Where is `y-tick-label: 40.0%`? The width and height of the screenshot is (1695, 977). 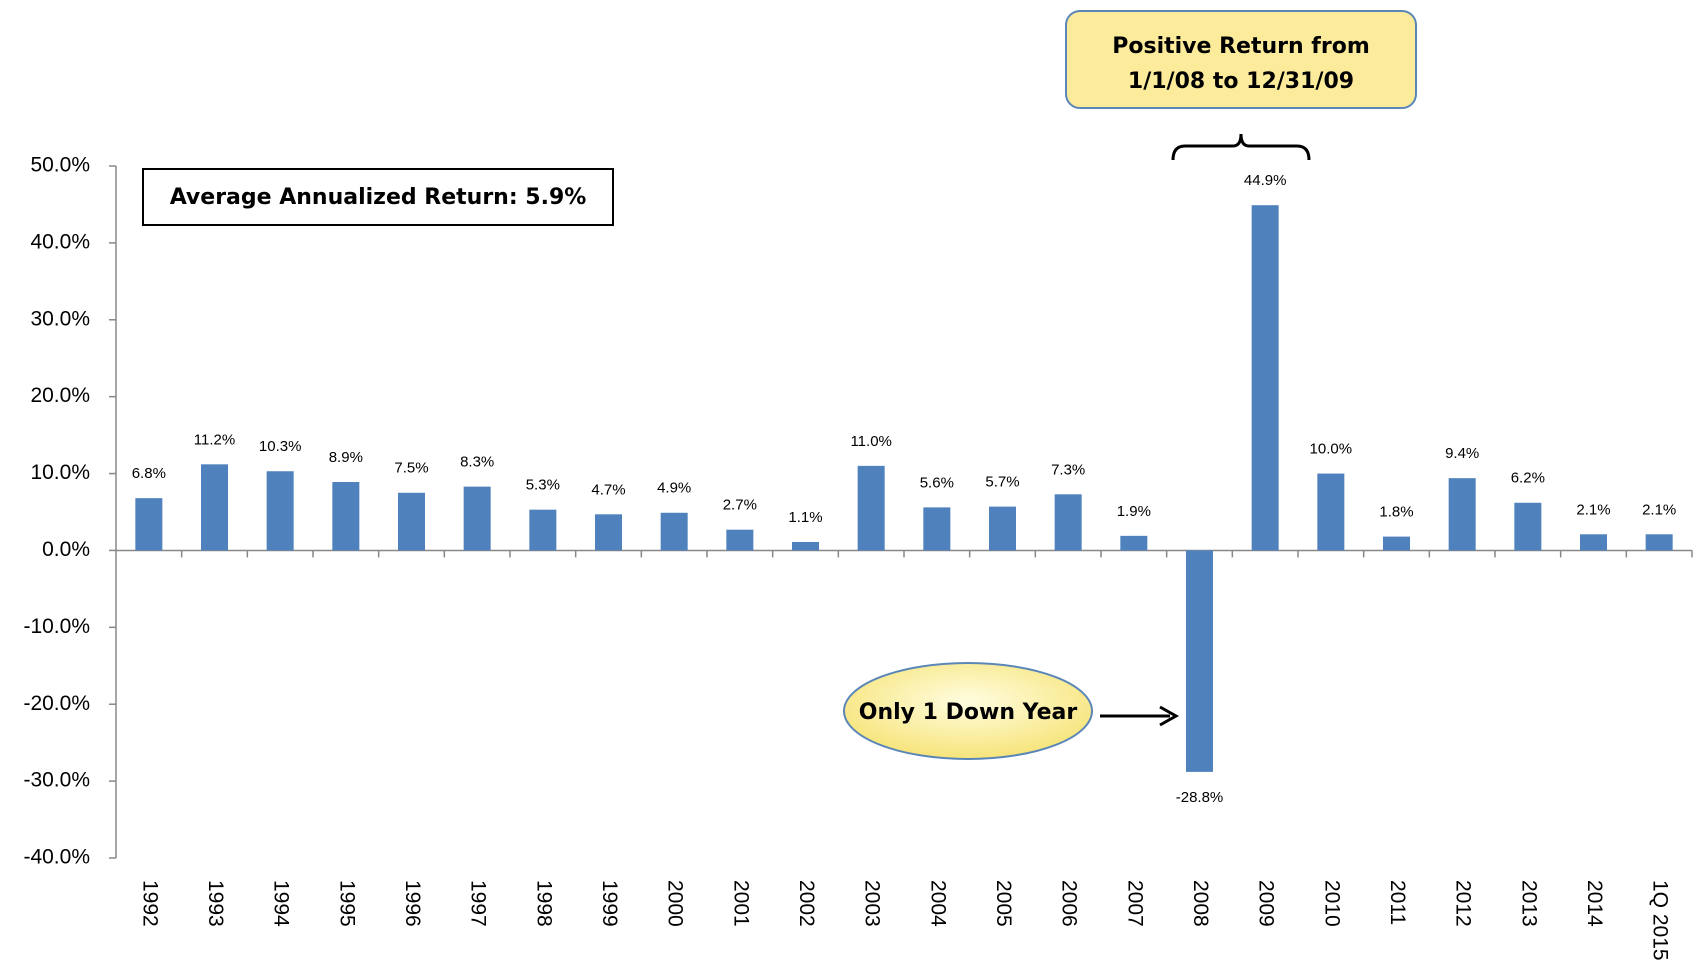
y-tick-label: 40.0% is located at coordinates (60, 241).